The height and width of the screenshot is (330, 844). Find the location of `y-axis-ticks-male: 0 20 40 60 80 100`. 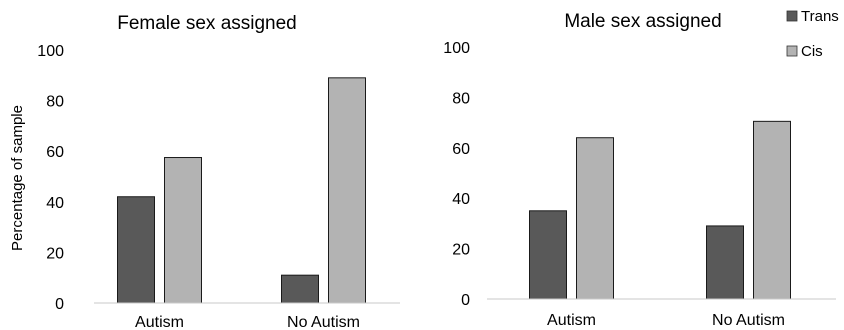

y-axis-ticks-male: 0 20 40 60 80 100 is located at coordinates (456, 174).